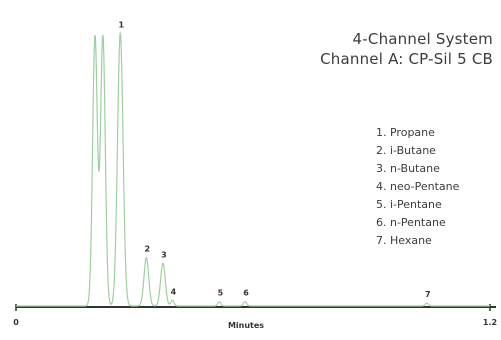  Describe the element at coordinates (246, 325) in the screenshot. I see `x-axis-label: Minutes` at that location.